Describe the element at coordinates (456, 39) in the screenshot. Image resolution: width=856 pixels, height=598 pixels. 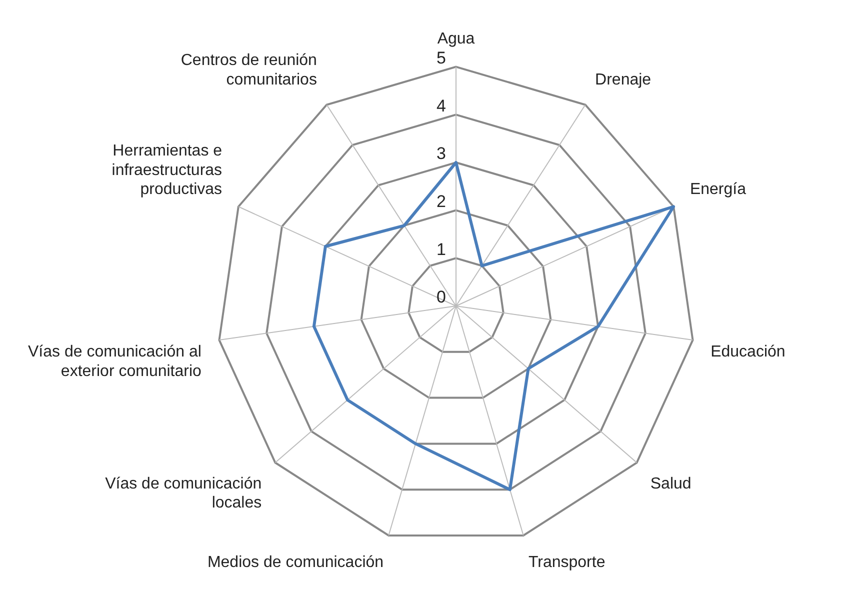
I see `spoke-label: Agua` at that location.